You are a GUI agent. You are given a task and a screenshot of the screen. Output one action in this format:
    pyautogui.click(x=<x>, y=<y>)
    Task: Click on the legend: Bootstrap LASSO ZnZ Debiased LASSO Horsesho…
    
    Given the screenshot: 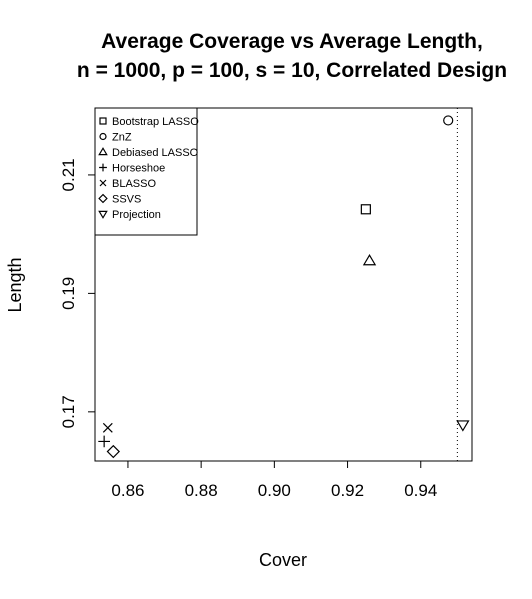 What is the action you would take?
    pyautogui.click(x=146, y=171)
    